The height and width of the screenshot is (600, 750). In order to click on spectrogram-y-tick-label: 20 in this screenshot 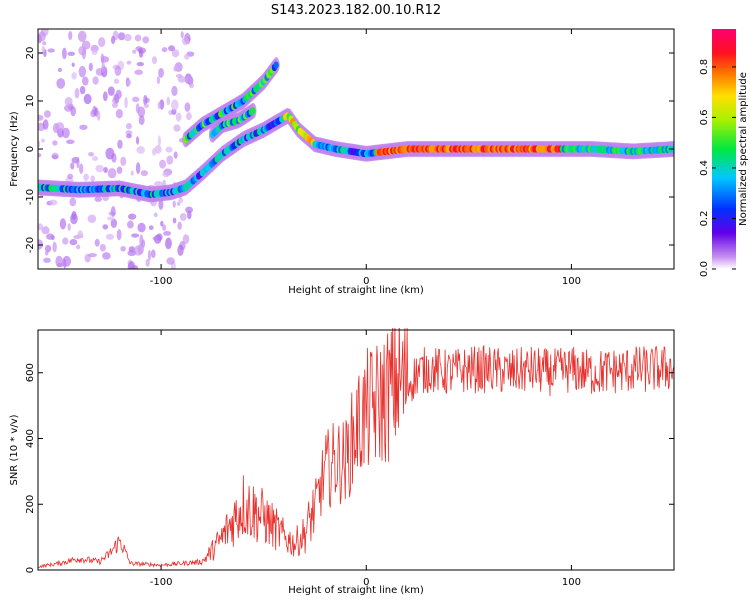, I will do `click(30, 53)`.